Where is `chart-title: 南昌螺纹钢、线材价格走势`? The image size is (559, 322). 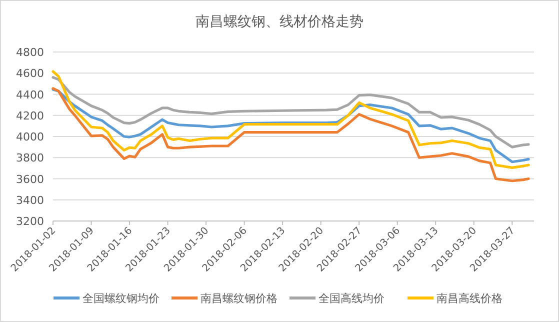 chart-title: 南昌螺纹钢、线材价格走势 is located at coordinates (280, 22).